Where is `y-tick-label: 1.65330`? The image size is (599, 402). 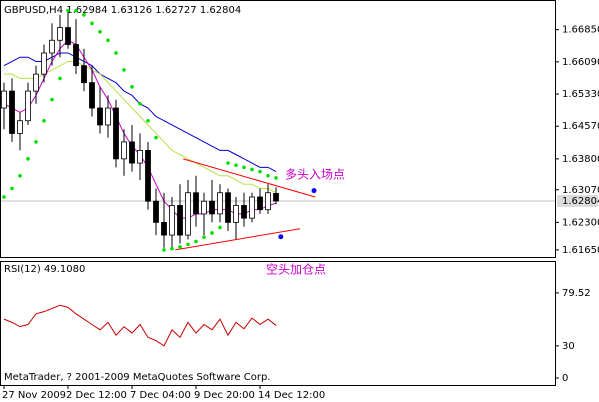 y-tick-label: 1.65330 is located at coordinates (580, 94).